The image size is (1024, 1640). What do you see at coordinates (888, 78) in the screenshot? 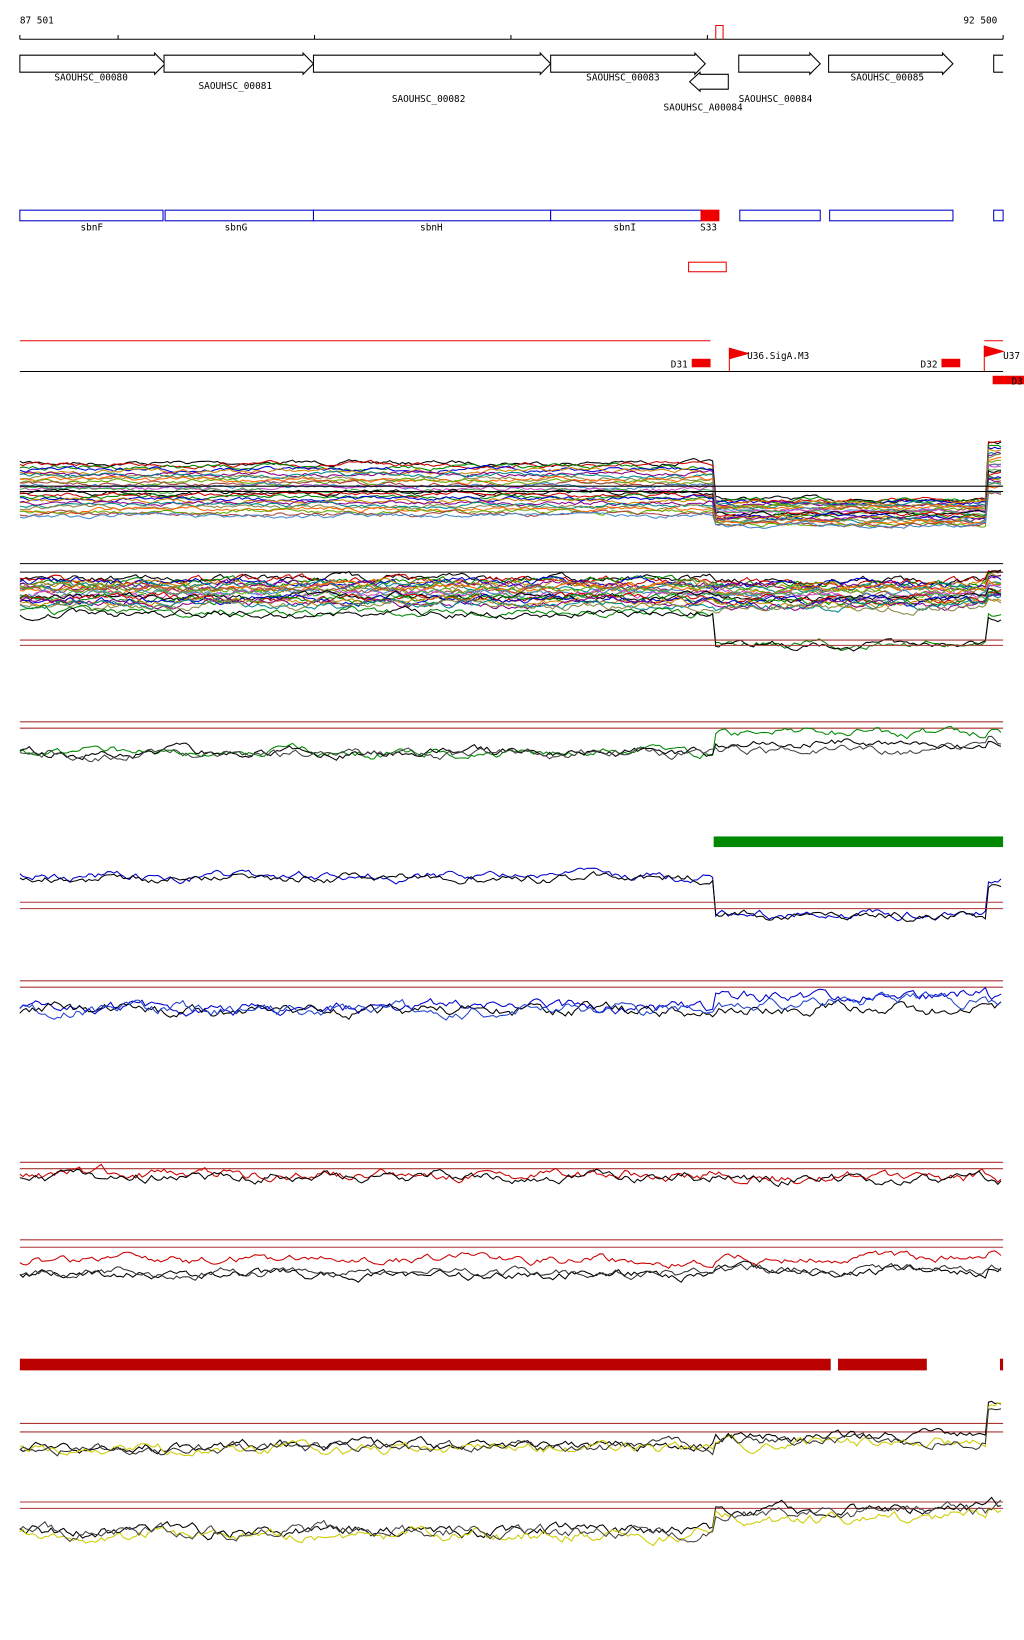
I see `gene-label: SAOUHSC_00085` at bounding box center [888, 78].